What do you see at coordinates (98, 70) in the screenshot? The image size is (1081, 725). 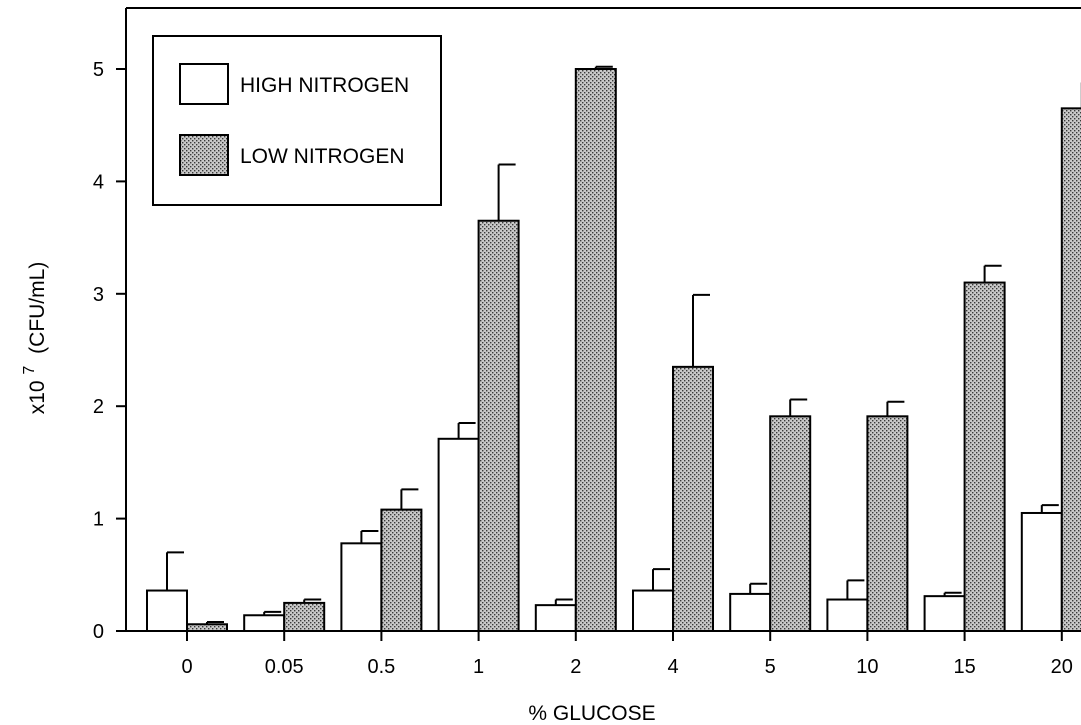 I see `y-tick-label: 5` at bounding box center [98, 70].